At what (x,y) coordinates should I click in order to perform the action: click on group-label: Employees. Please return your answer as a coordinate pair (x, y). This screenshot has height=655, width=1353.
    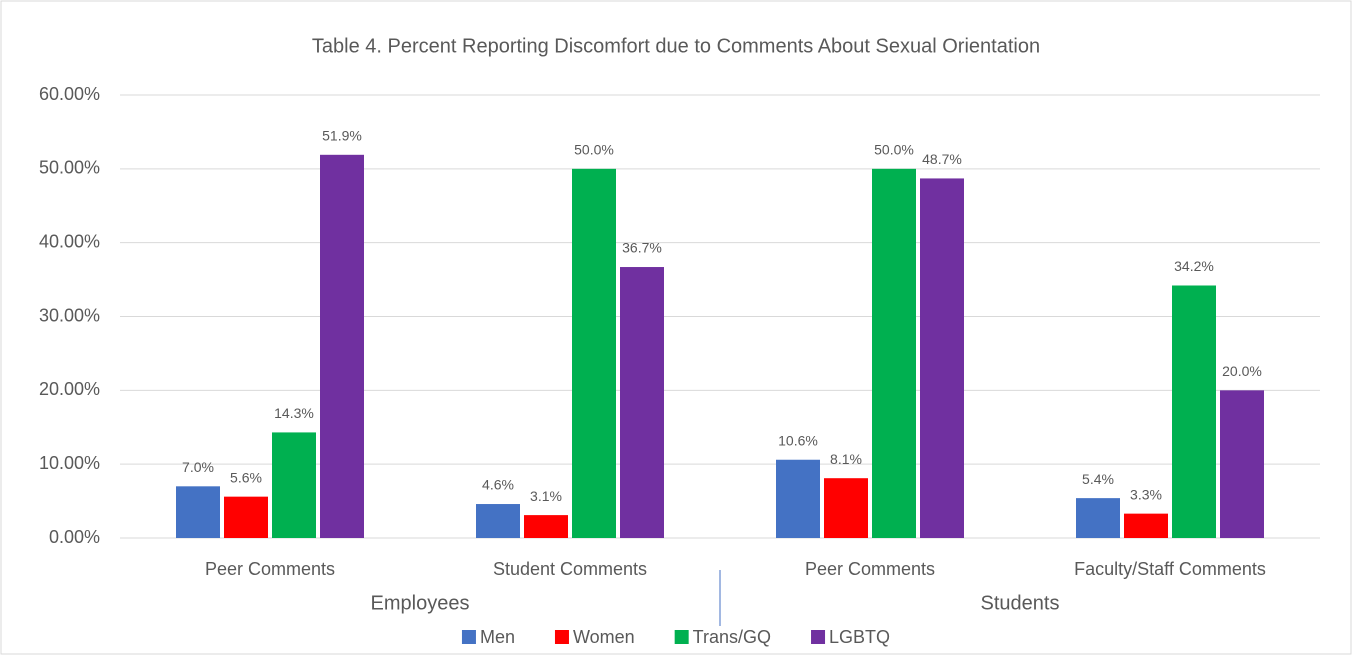
    Looking at the image, I should click on (420, 603).